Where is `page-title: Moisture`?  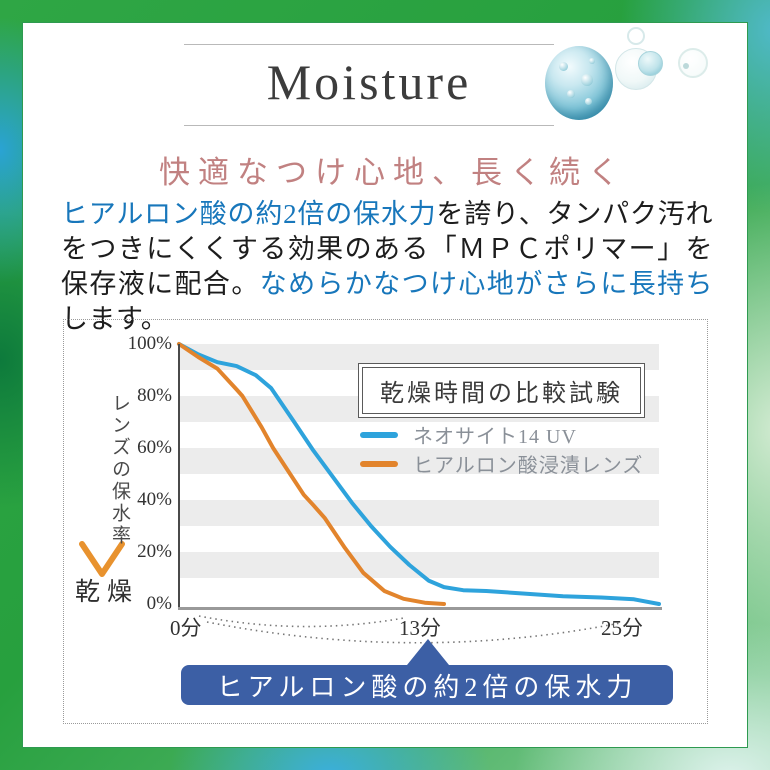
page-title: Moisture is located at coordinates (369, 82).